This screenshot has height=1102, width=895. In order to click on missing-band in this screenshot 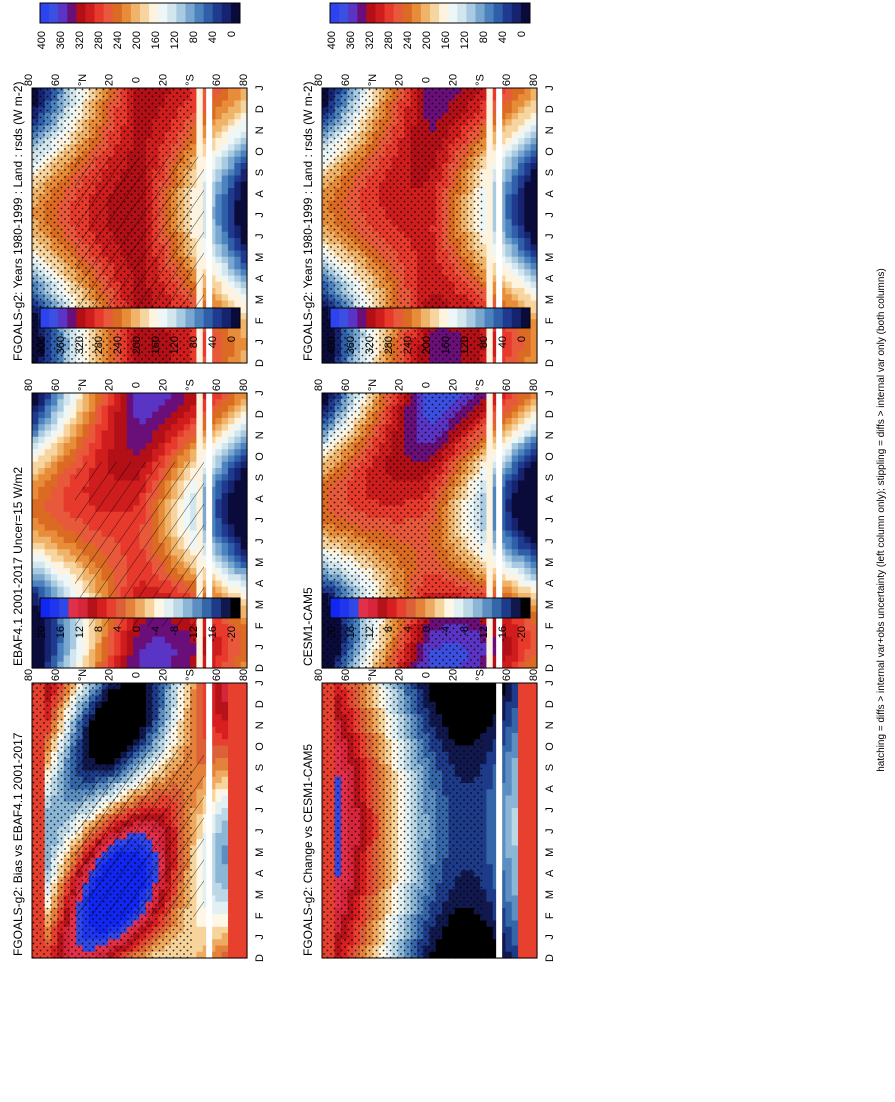, I will do `click(499, 225)`.